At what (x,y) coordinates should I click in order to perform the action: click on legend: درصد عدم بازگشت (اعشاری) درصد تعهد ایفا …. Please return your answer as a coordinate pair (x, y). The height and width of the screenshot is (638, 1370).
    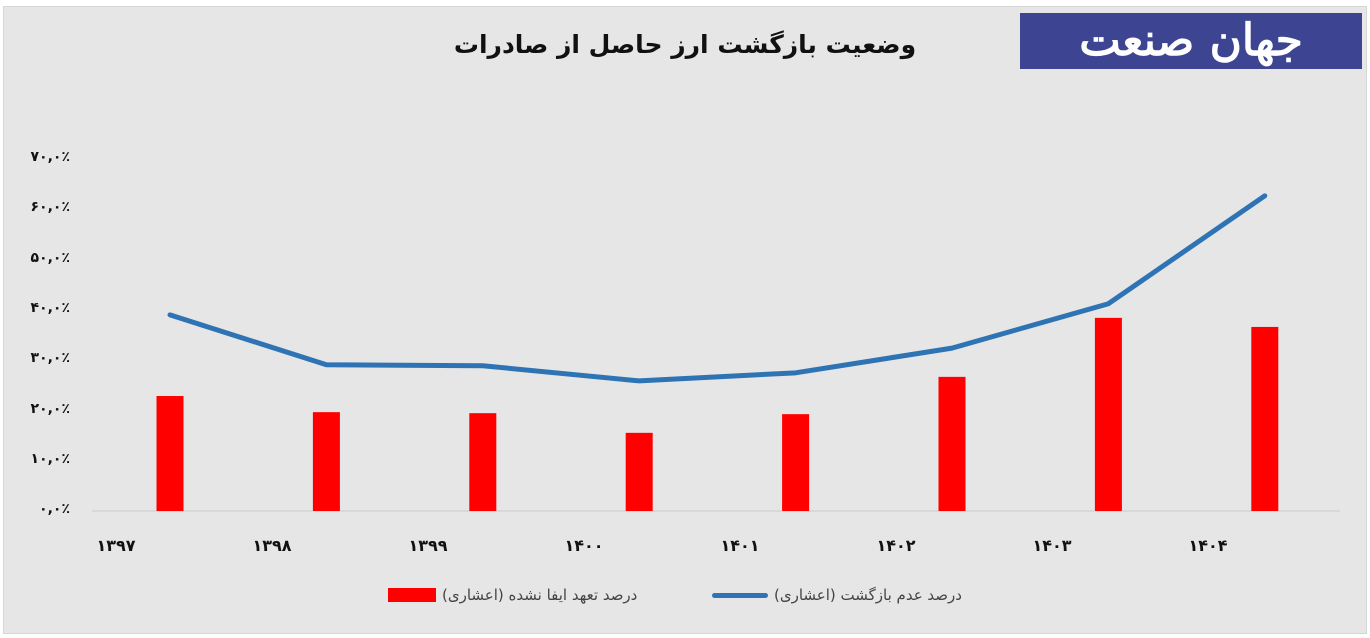
    Looking at the image, I should click on (685, 598).